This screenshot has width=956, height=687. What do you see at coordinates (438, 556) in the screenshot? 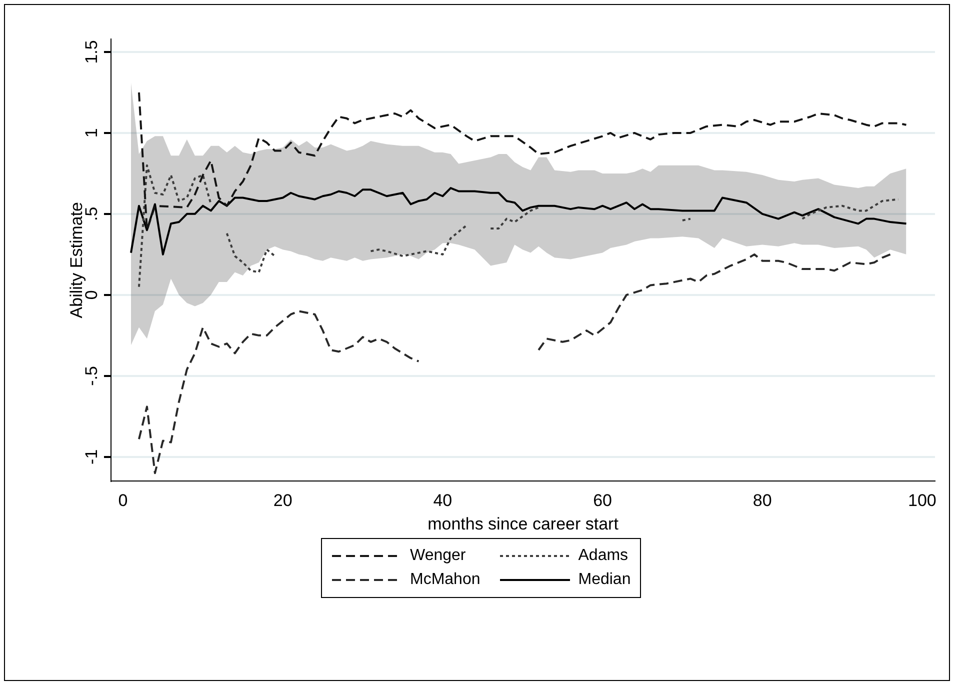
I see `legend-label: Wenger` at bounding box center [438, 556].